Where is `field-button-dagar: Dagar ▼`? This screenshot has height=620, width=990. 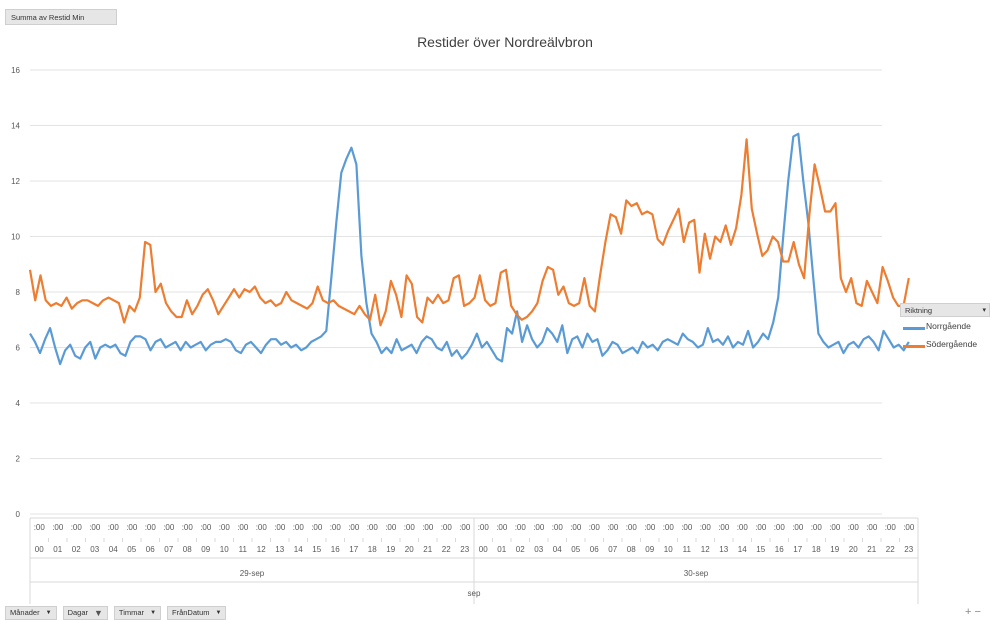
field-button-dagar: Dagar ▼ is located at coordinates (85, 613).